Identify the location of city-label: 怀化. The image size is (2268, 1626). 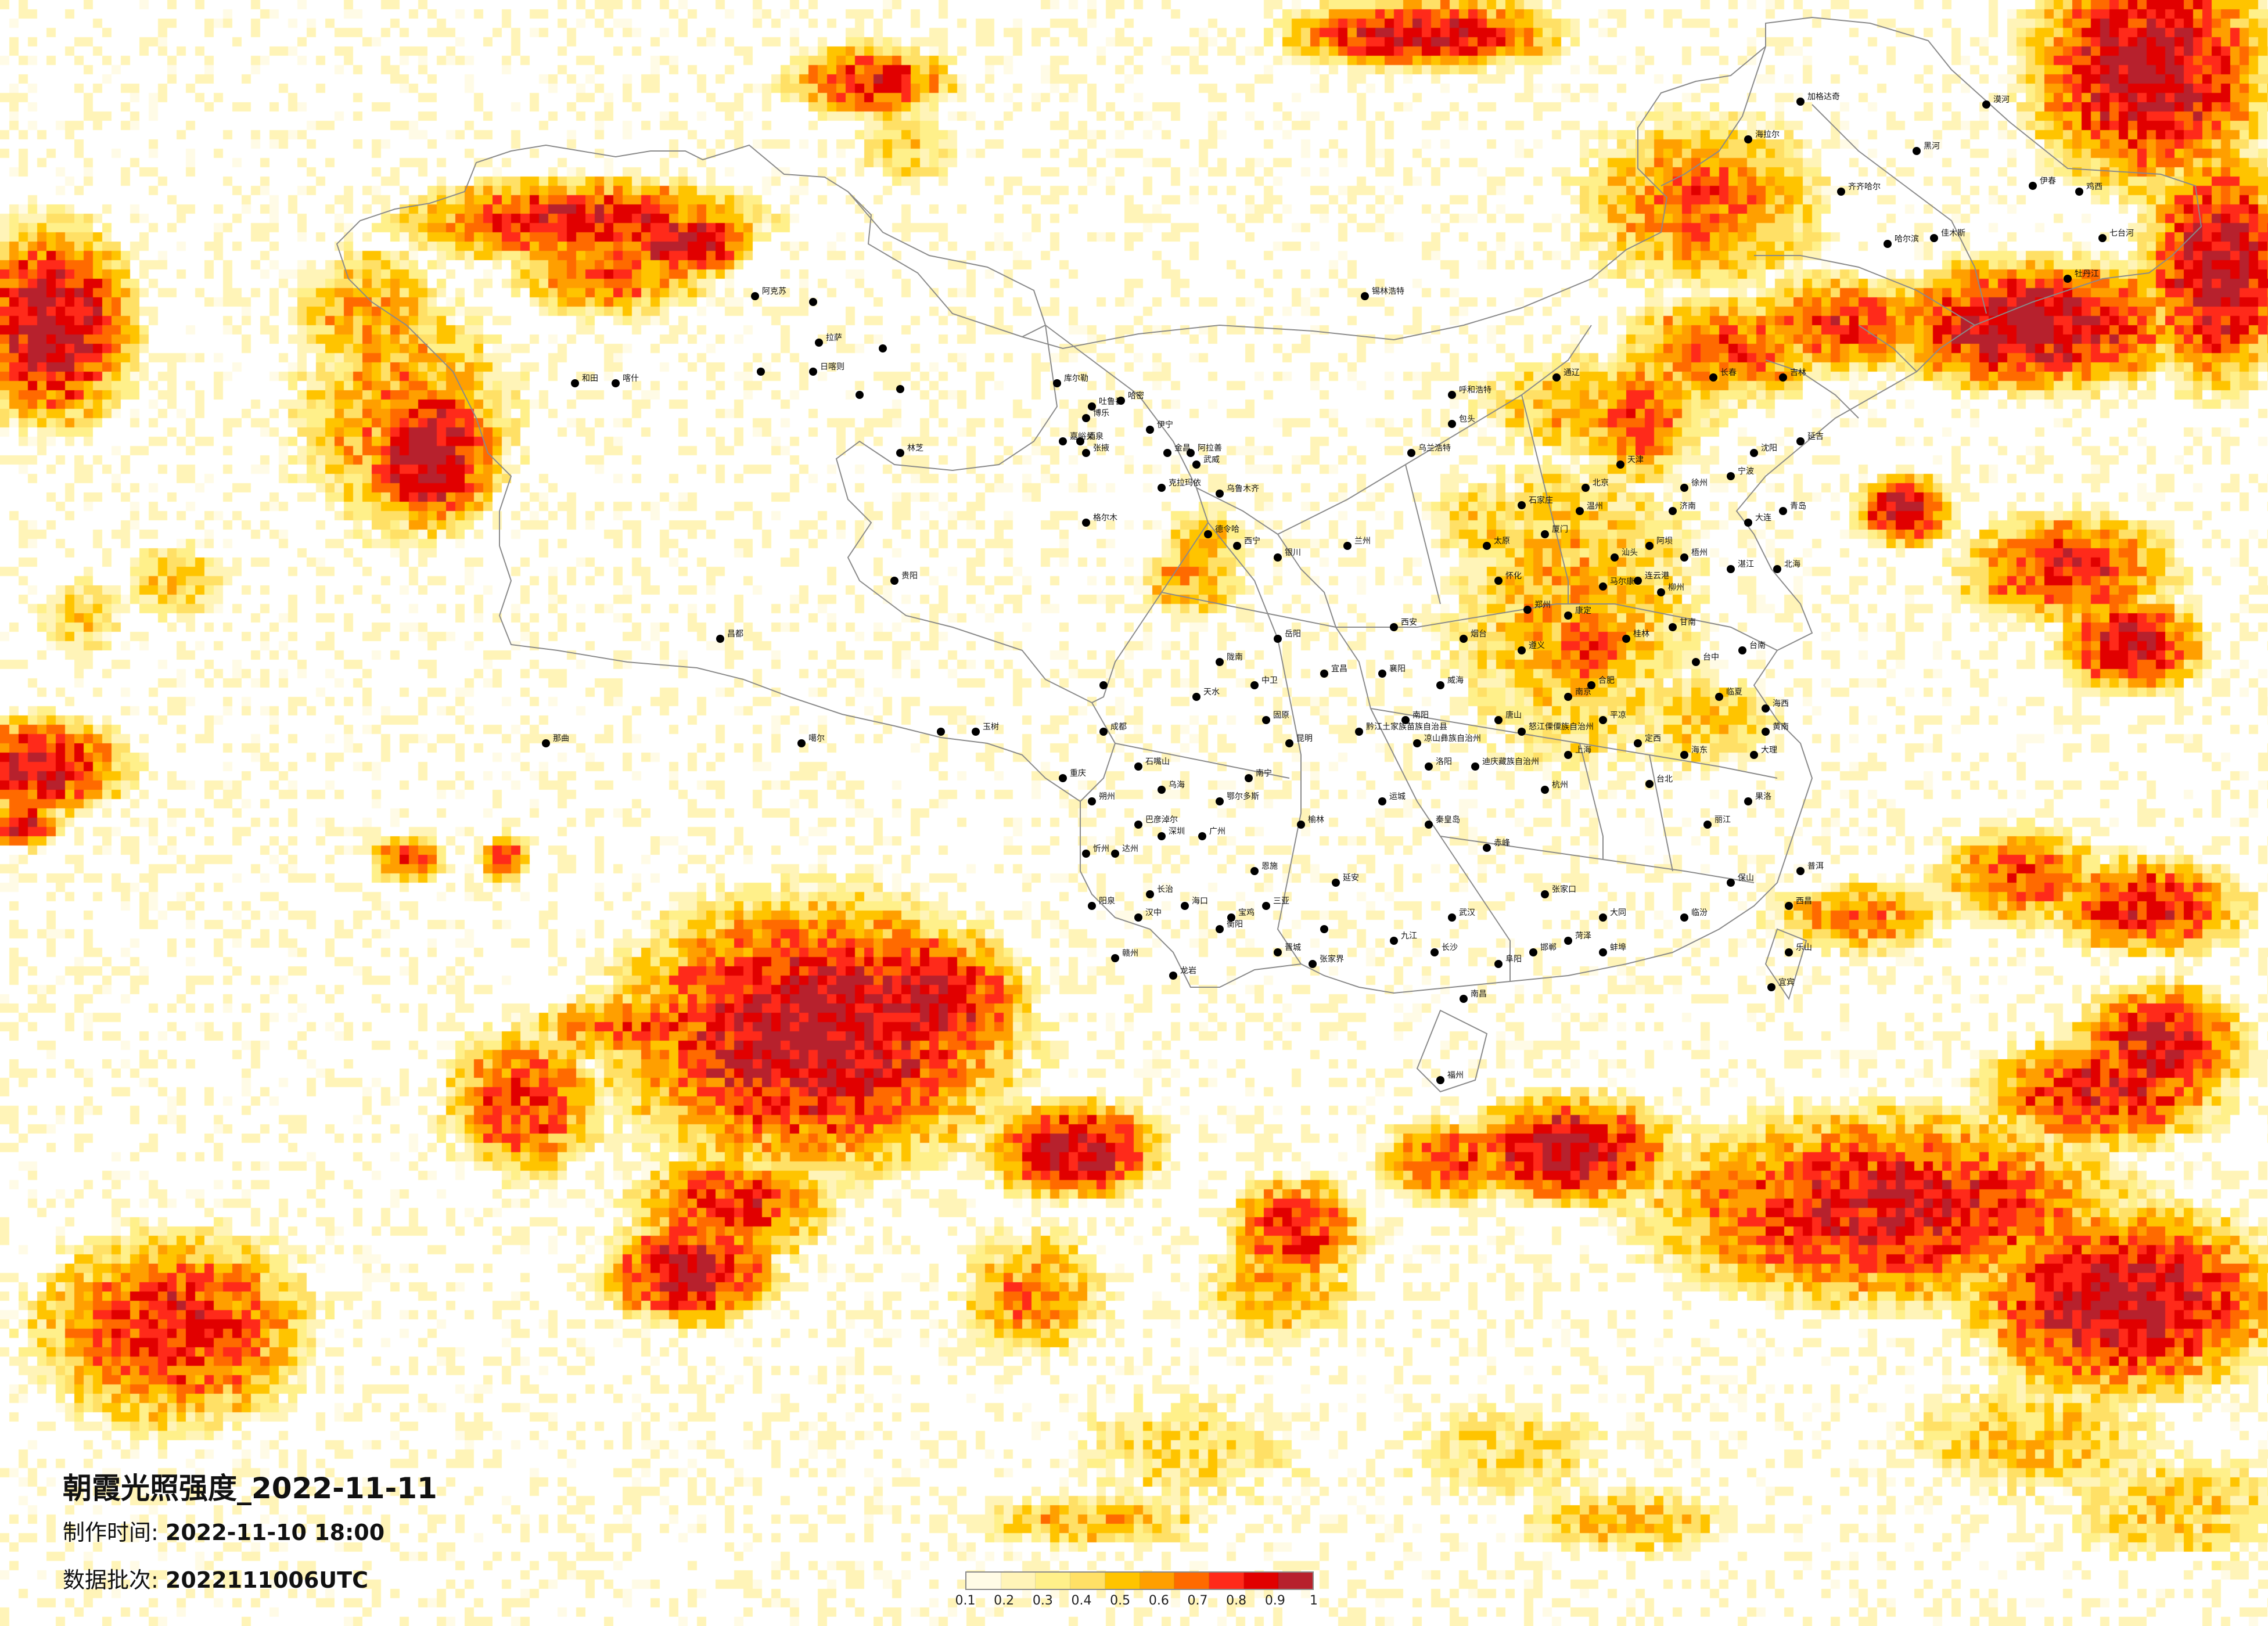
(1513, 576).